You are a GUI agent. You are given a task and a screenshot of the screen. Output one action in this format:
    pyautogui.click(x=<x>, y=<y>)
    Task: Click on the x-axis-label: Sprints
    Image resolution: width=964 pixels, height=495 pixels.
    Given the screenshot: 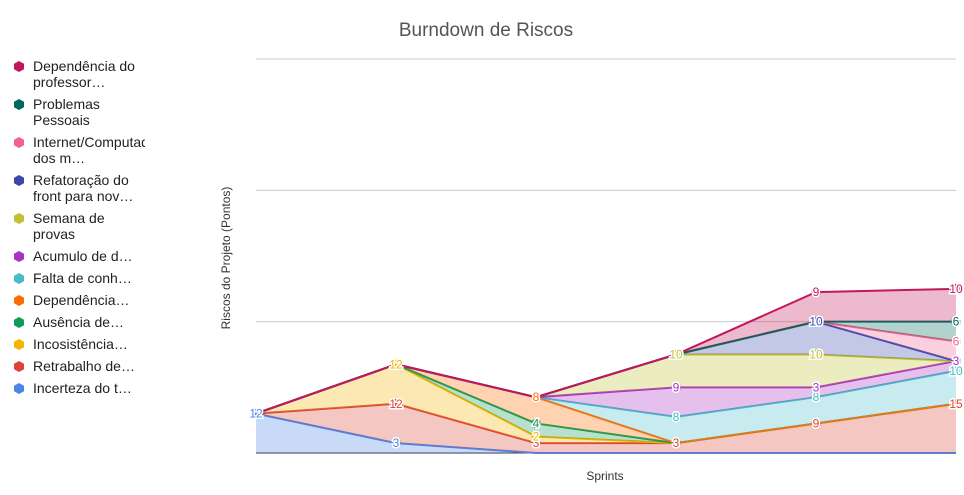 What is the action you would take?
    pyautogui.click(x=604, y=476)
    